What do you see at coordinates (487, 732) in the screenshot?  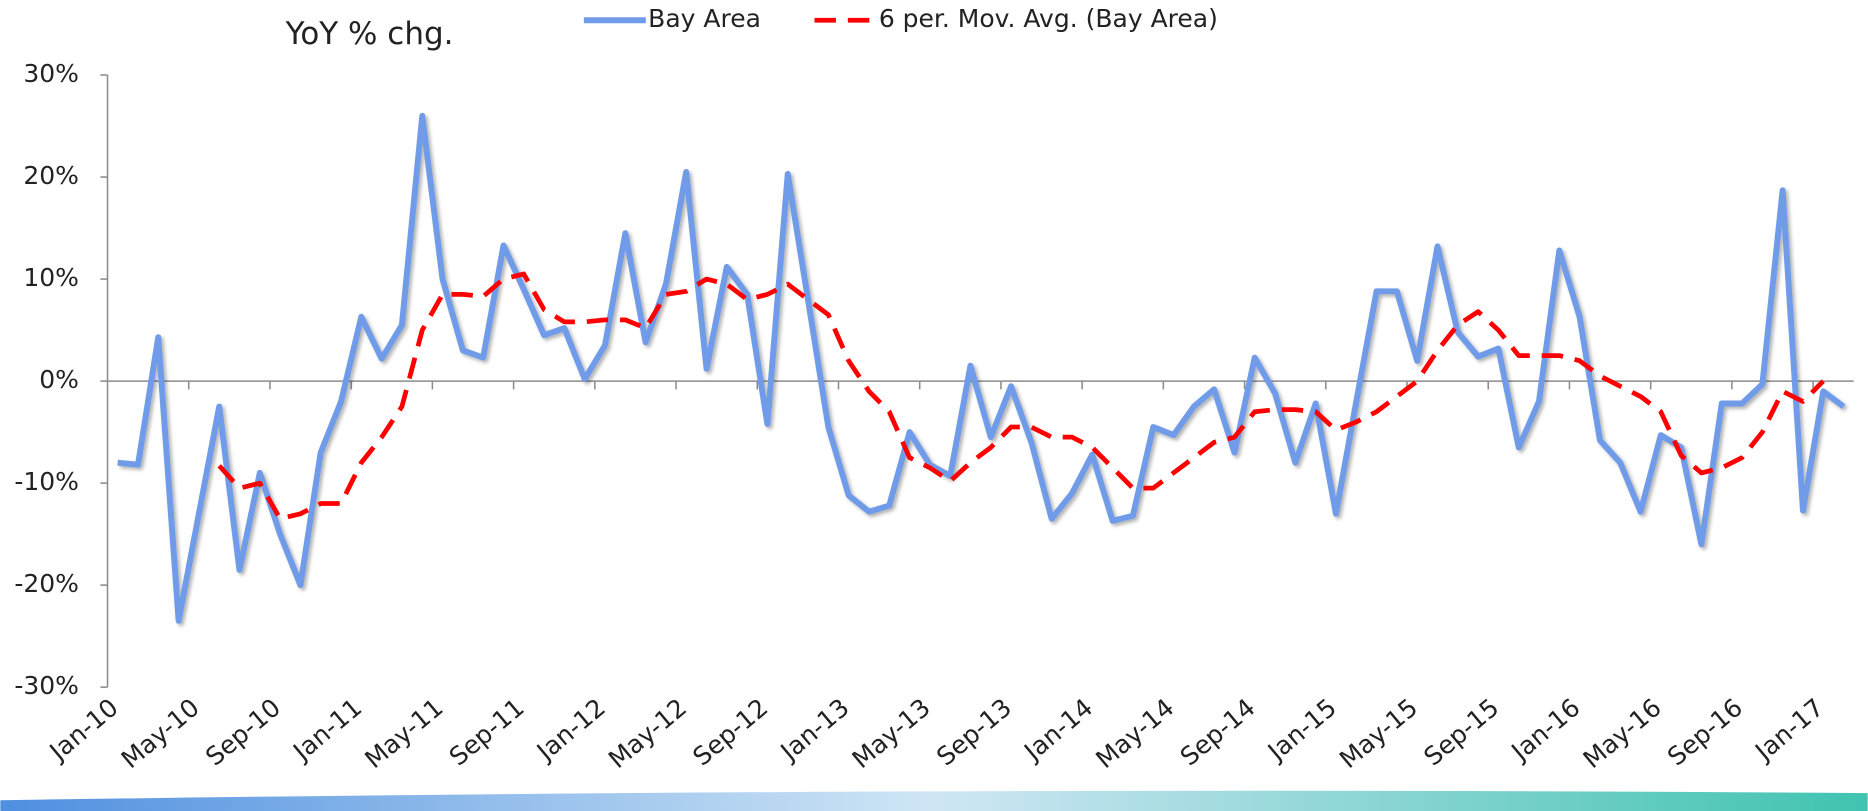 I see `x-tick-label: Sep-11` at bounding box center [487, 732].